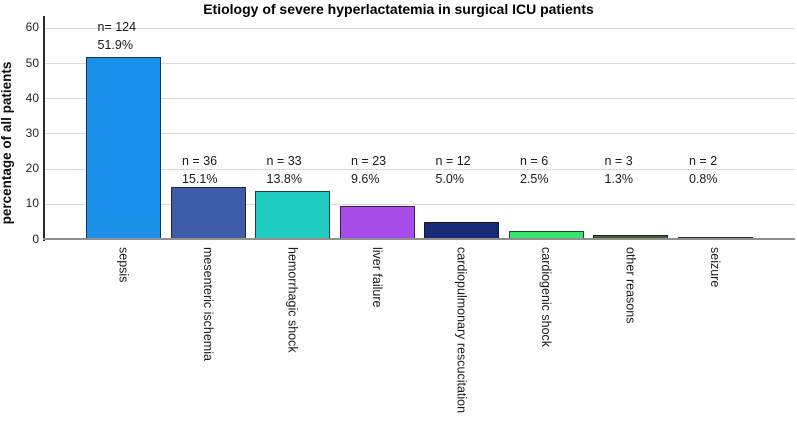  I want to click on y-tick-label-60: 60, so click(32, 27).